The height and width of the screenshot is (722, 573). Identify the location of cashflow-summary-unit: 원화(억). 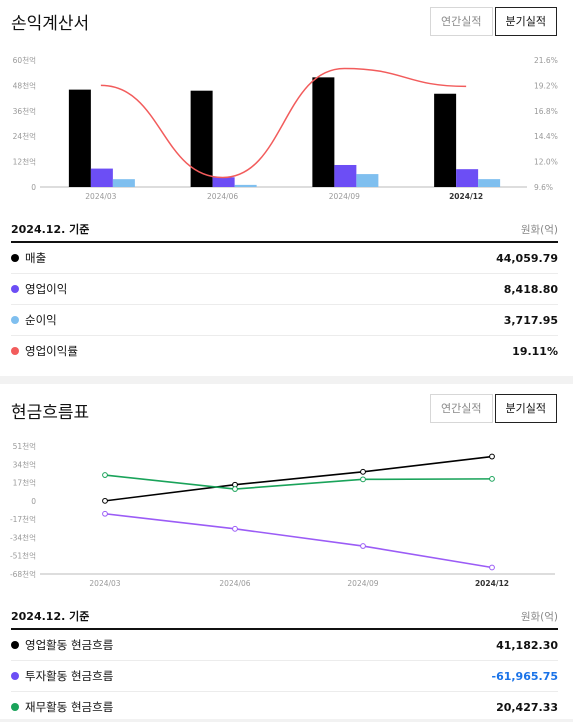
(539, 616).